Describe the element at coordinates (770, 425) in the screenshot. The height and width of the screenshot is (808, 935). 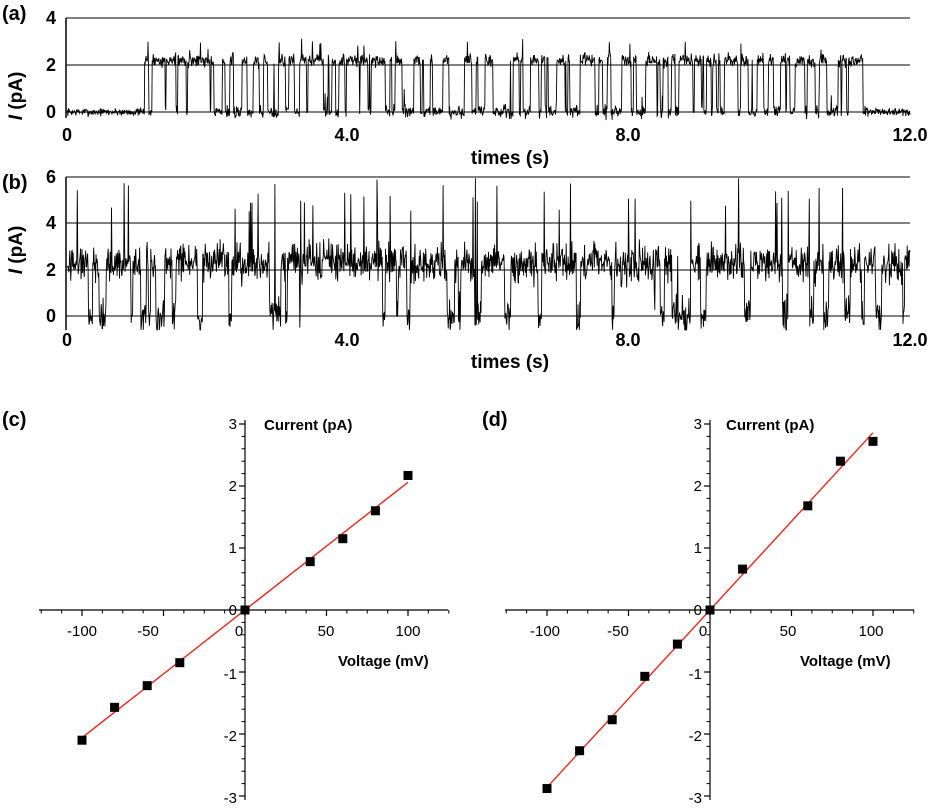
I see `y-axis-title-d: Current (pA)` at that location.